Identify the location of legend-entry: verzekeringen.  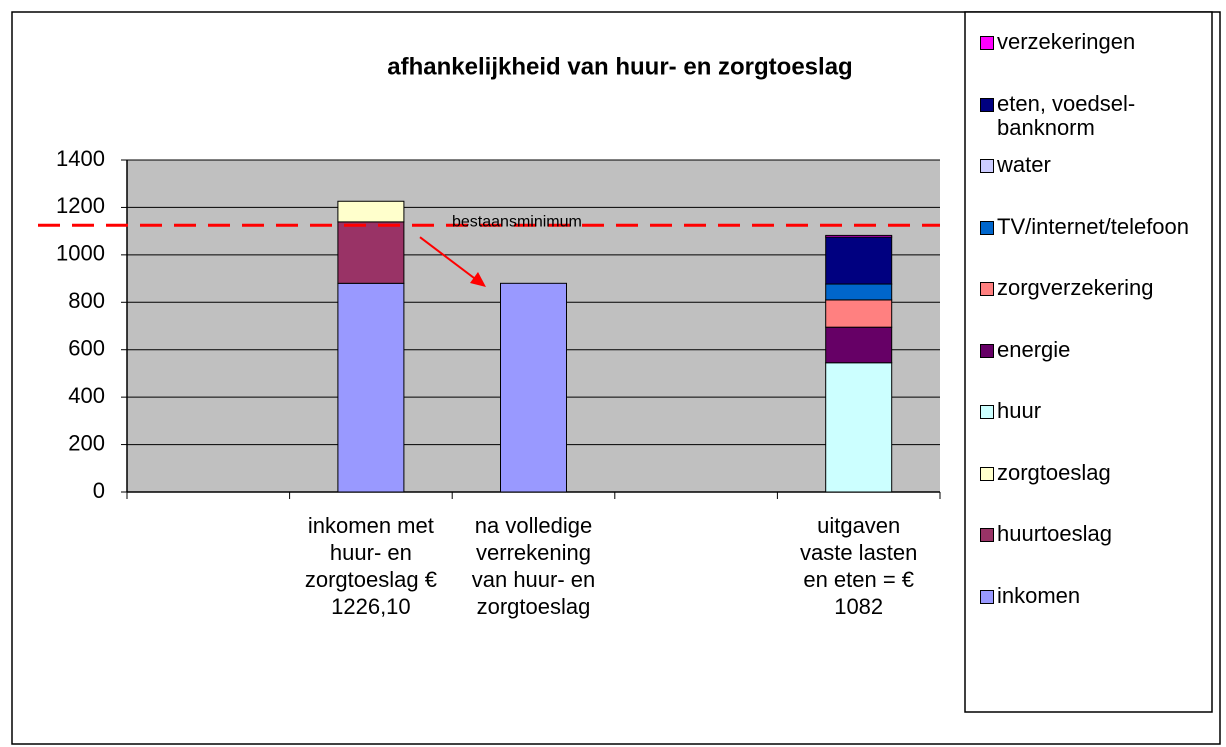
(1092, 42).